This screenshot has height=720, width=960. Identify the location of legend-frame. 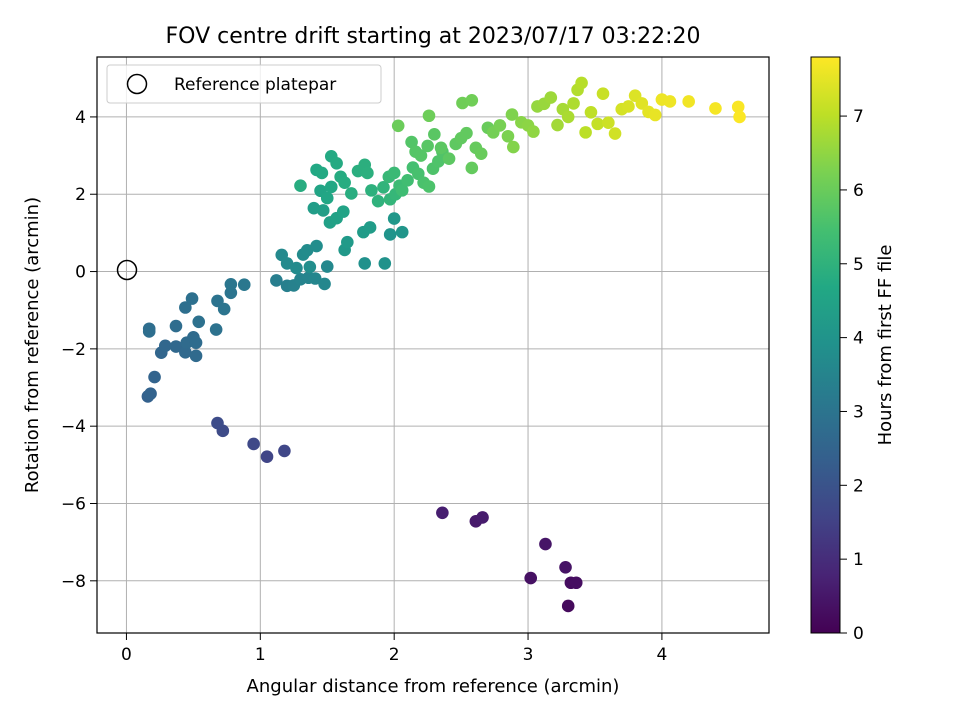
(244, 84).